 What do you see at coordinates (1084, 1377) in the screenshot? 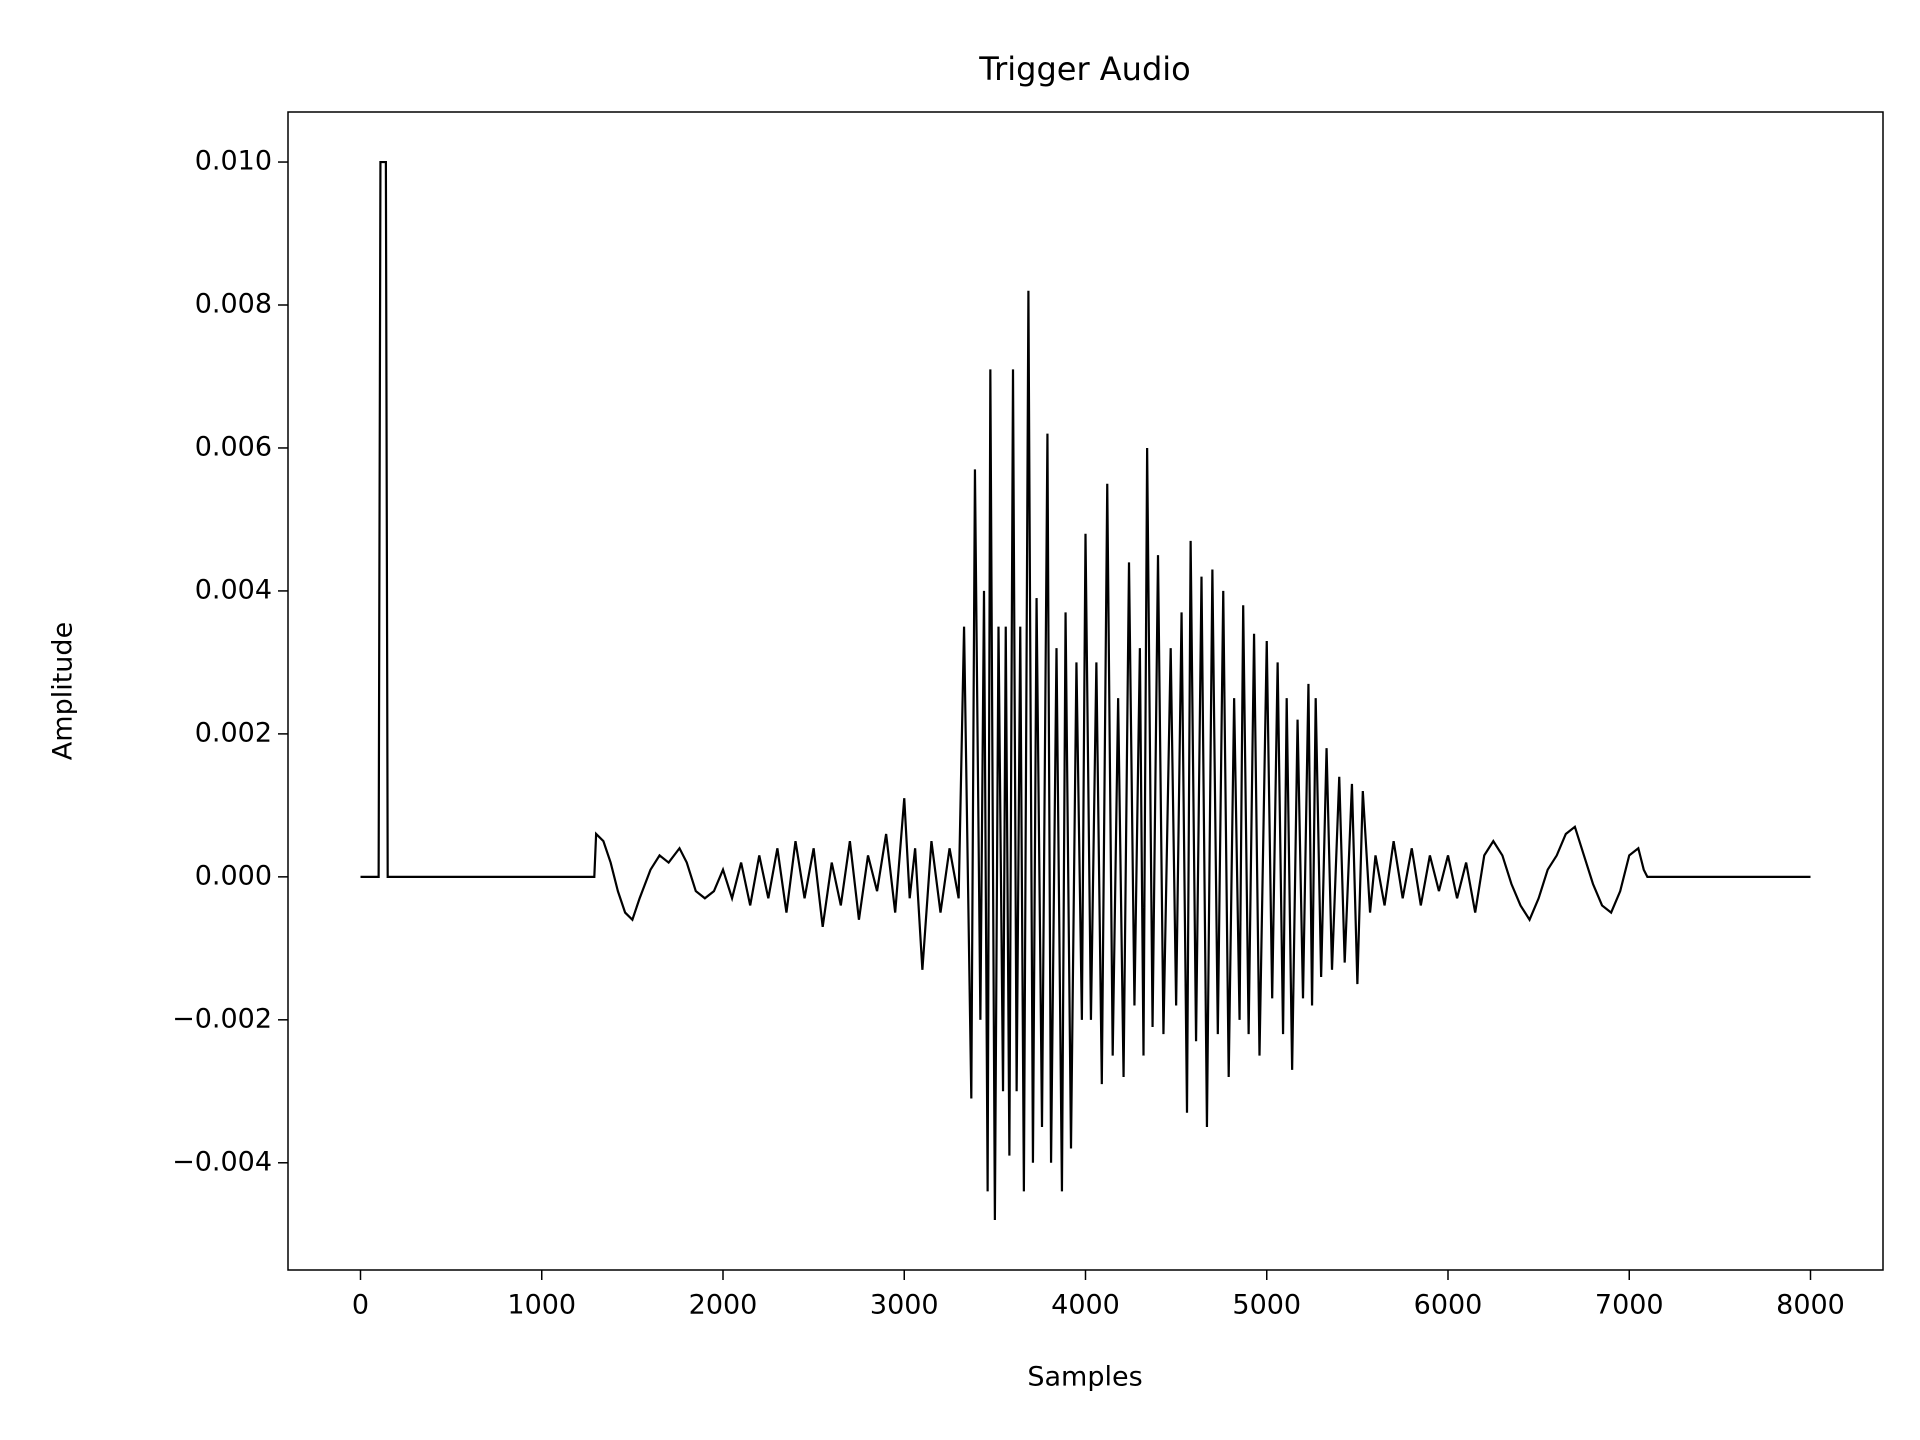
I see `x-axis-label: Samples` at bounding box center [1084, 1377].